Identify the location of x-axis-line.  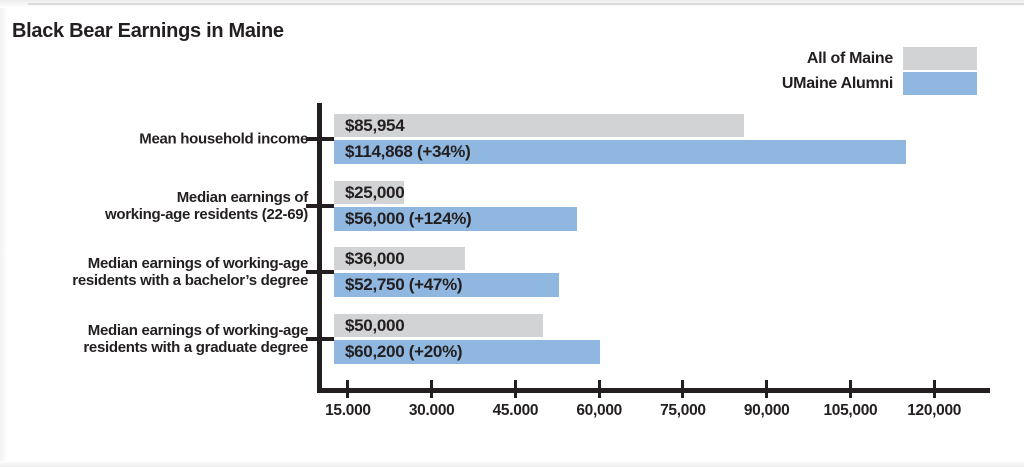
(653, 390).